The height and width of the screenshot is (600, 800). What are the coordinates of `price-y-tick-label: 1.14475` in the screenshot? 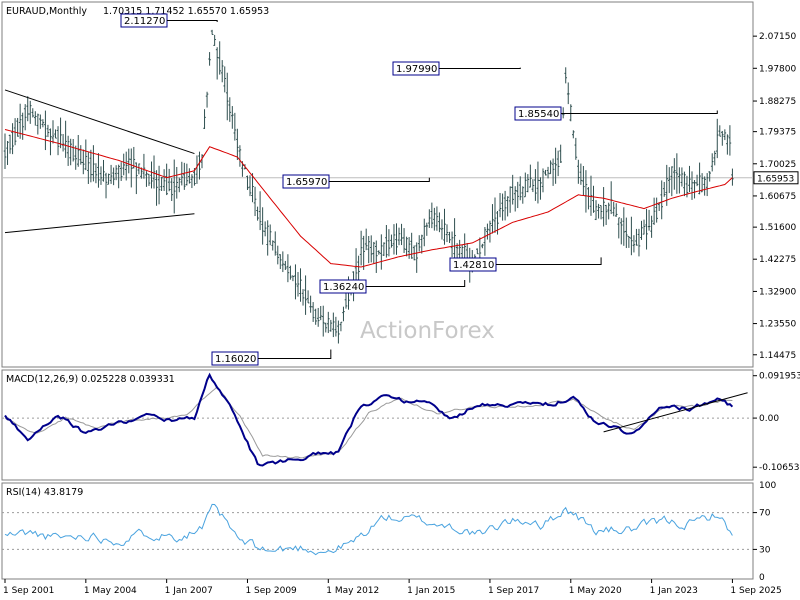 It's located at (777, 356).